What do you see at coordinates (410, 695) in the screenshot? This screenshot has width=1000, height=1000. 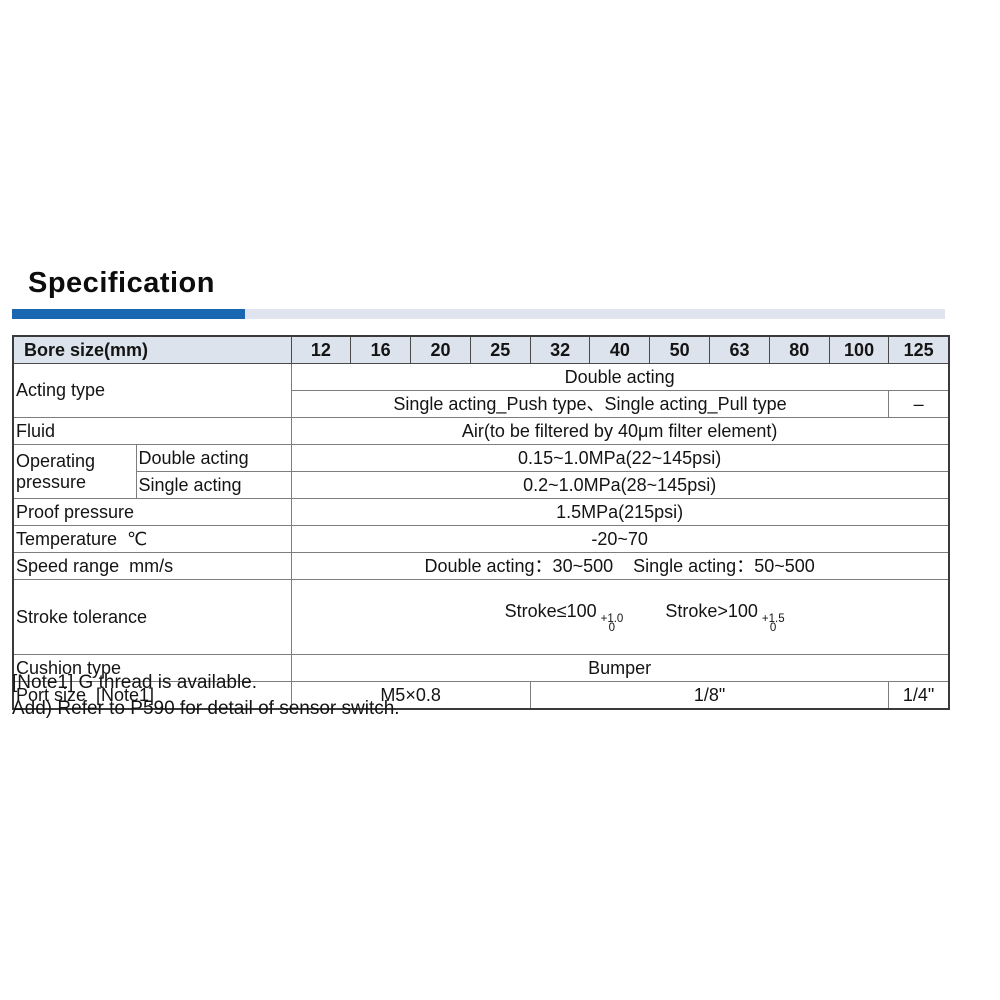 I see `port-size-m5-value: M5×0.8` at bounding box center [410, 695].